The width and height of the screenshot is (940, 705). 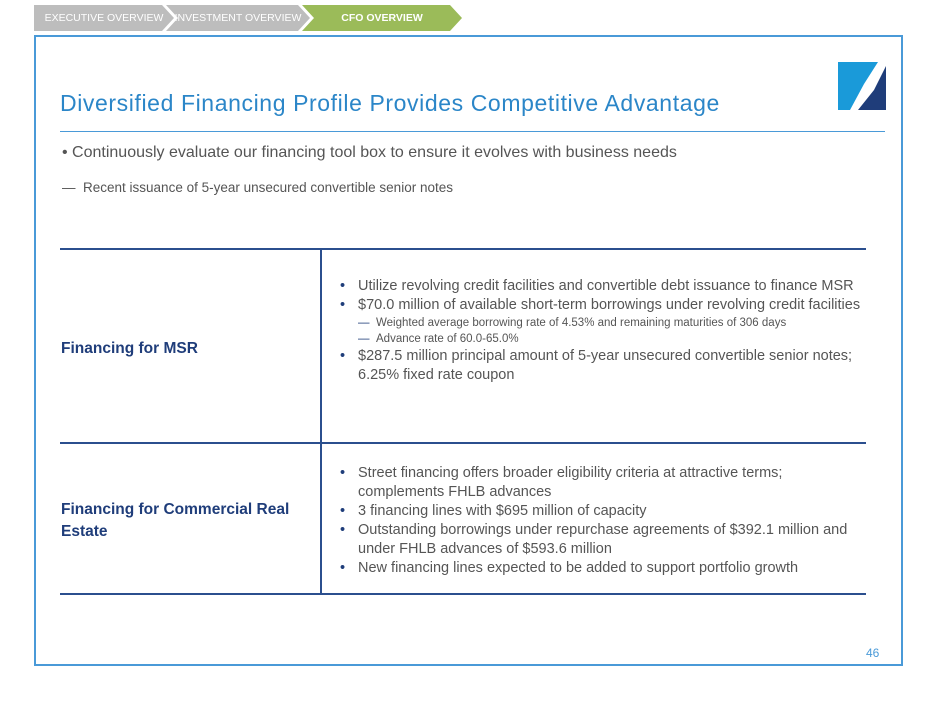 What do you see at coordinates (862, 86) in the screenshot?
I see `company-logo-icon` at bounding box center [862, 86].